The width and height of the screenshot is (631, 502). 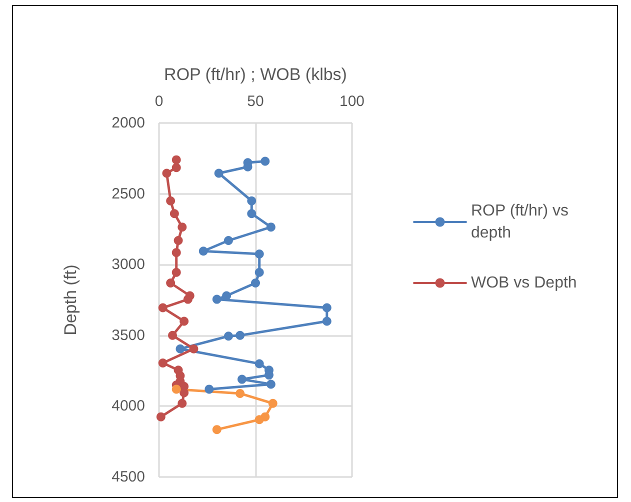 I want to click on y-tick-label: 2000, so click(x=128, y=123).